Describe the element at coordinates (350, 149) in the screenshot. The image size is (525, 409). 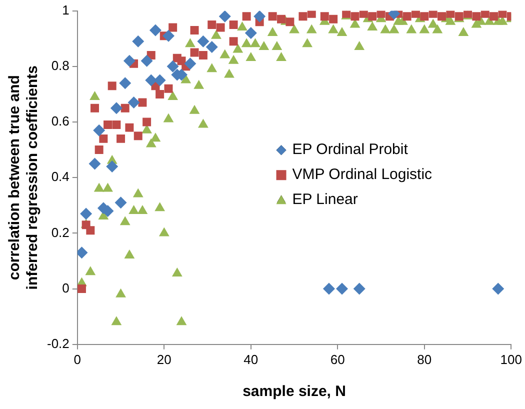
I see `legend-label: EP Ordinal Probit` at that location.